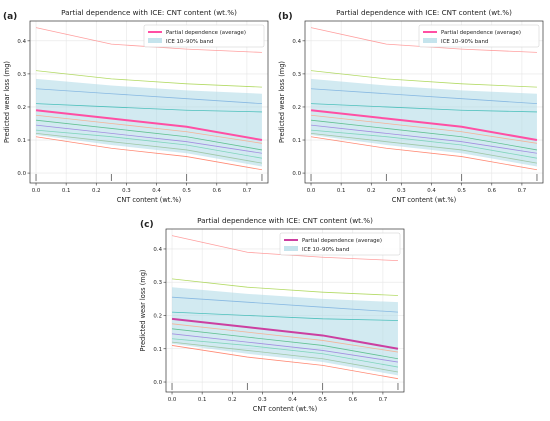  I want to click on panel-label: (b), so click(285, 17).